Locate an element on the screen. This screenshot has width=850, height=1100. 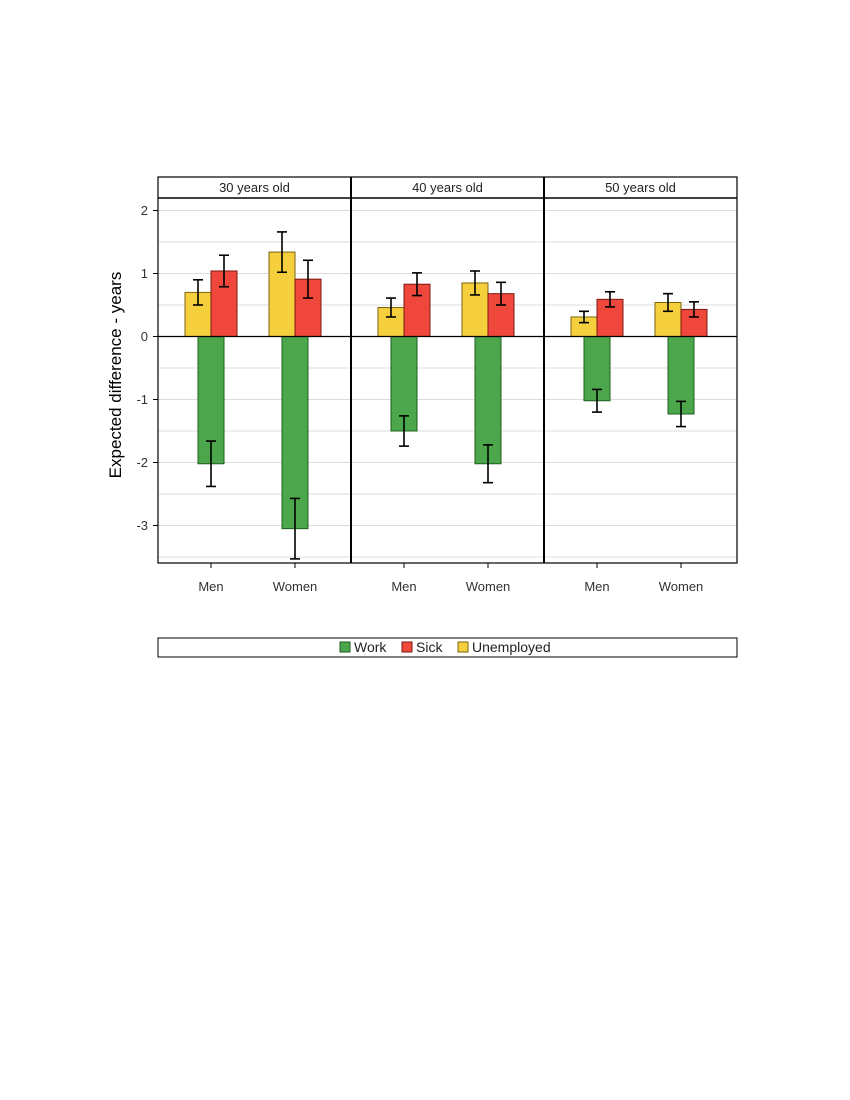
panel-label: 50 years old is located at coordinates (640, 187).